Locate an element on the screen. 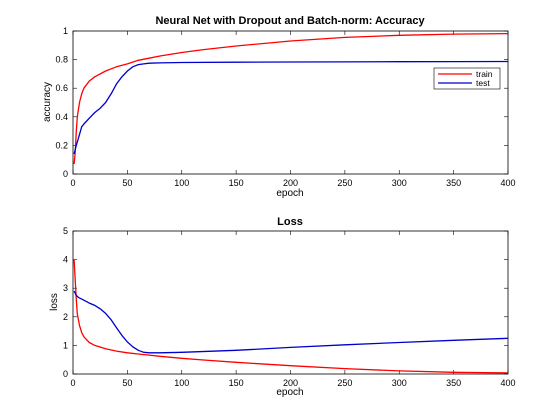 This screenshot has height=420, width=560. accuracy-xtick-label: 400 is located at coordinates (507, 183).